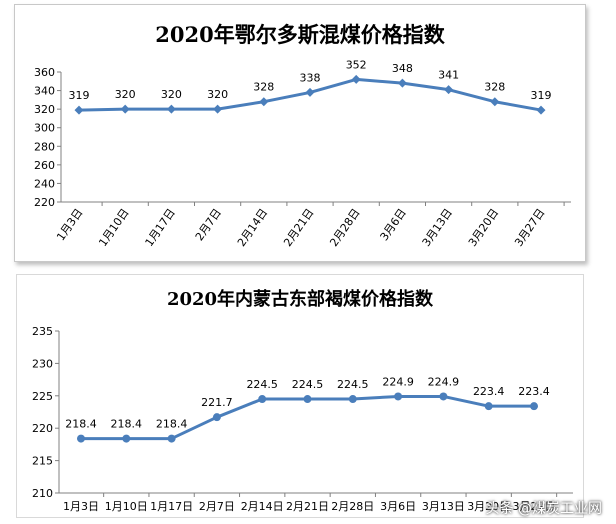  Describe the element at coordinates (356, 64) in the screenshot. I see `data-label: 352` at that location.